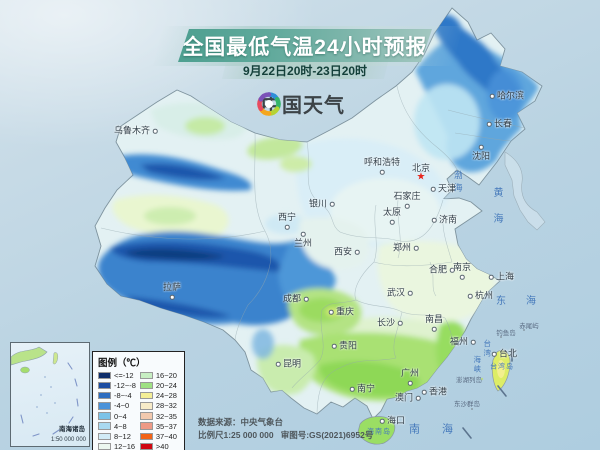  What do you see at coordinates (158, 436) in the screenshot?
I see `legend-item: 37~40` at bounding box center [158, 436].